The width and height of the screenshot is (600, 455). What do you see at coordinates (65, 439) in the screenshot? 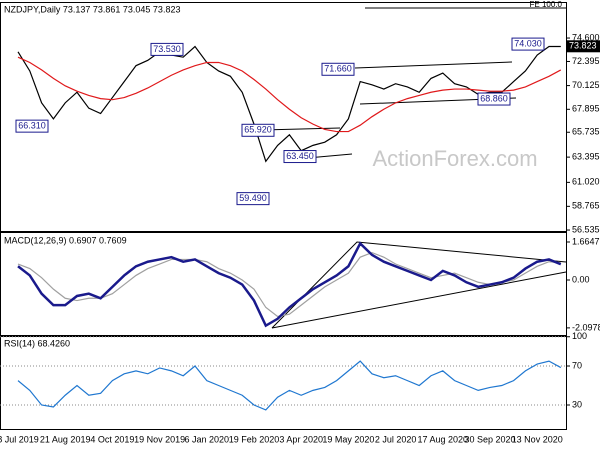
I see `x-tick-label: 21 Aug 2019` at bounding box center [65, 439].